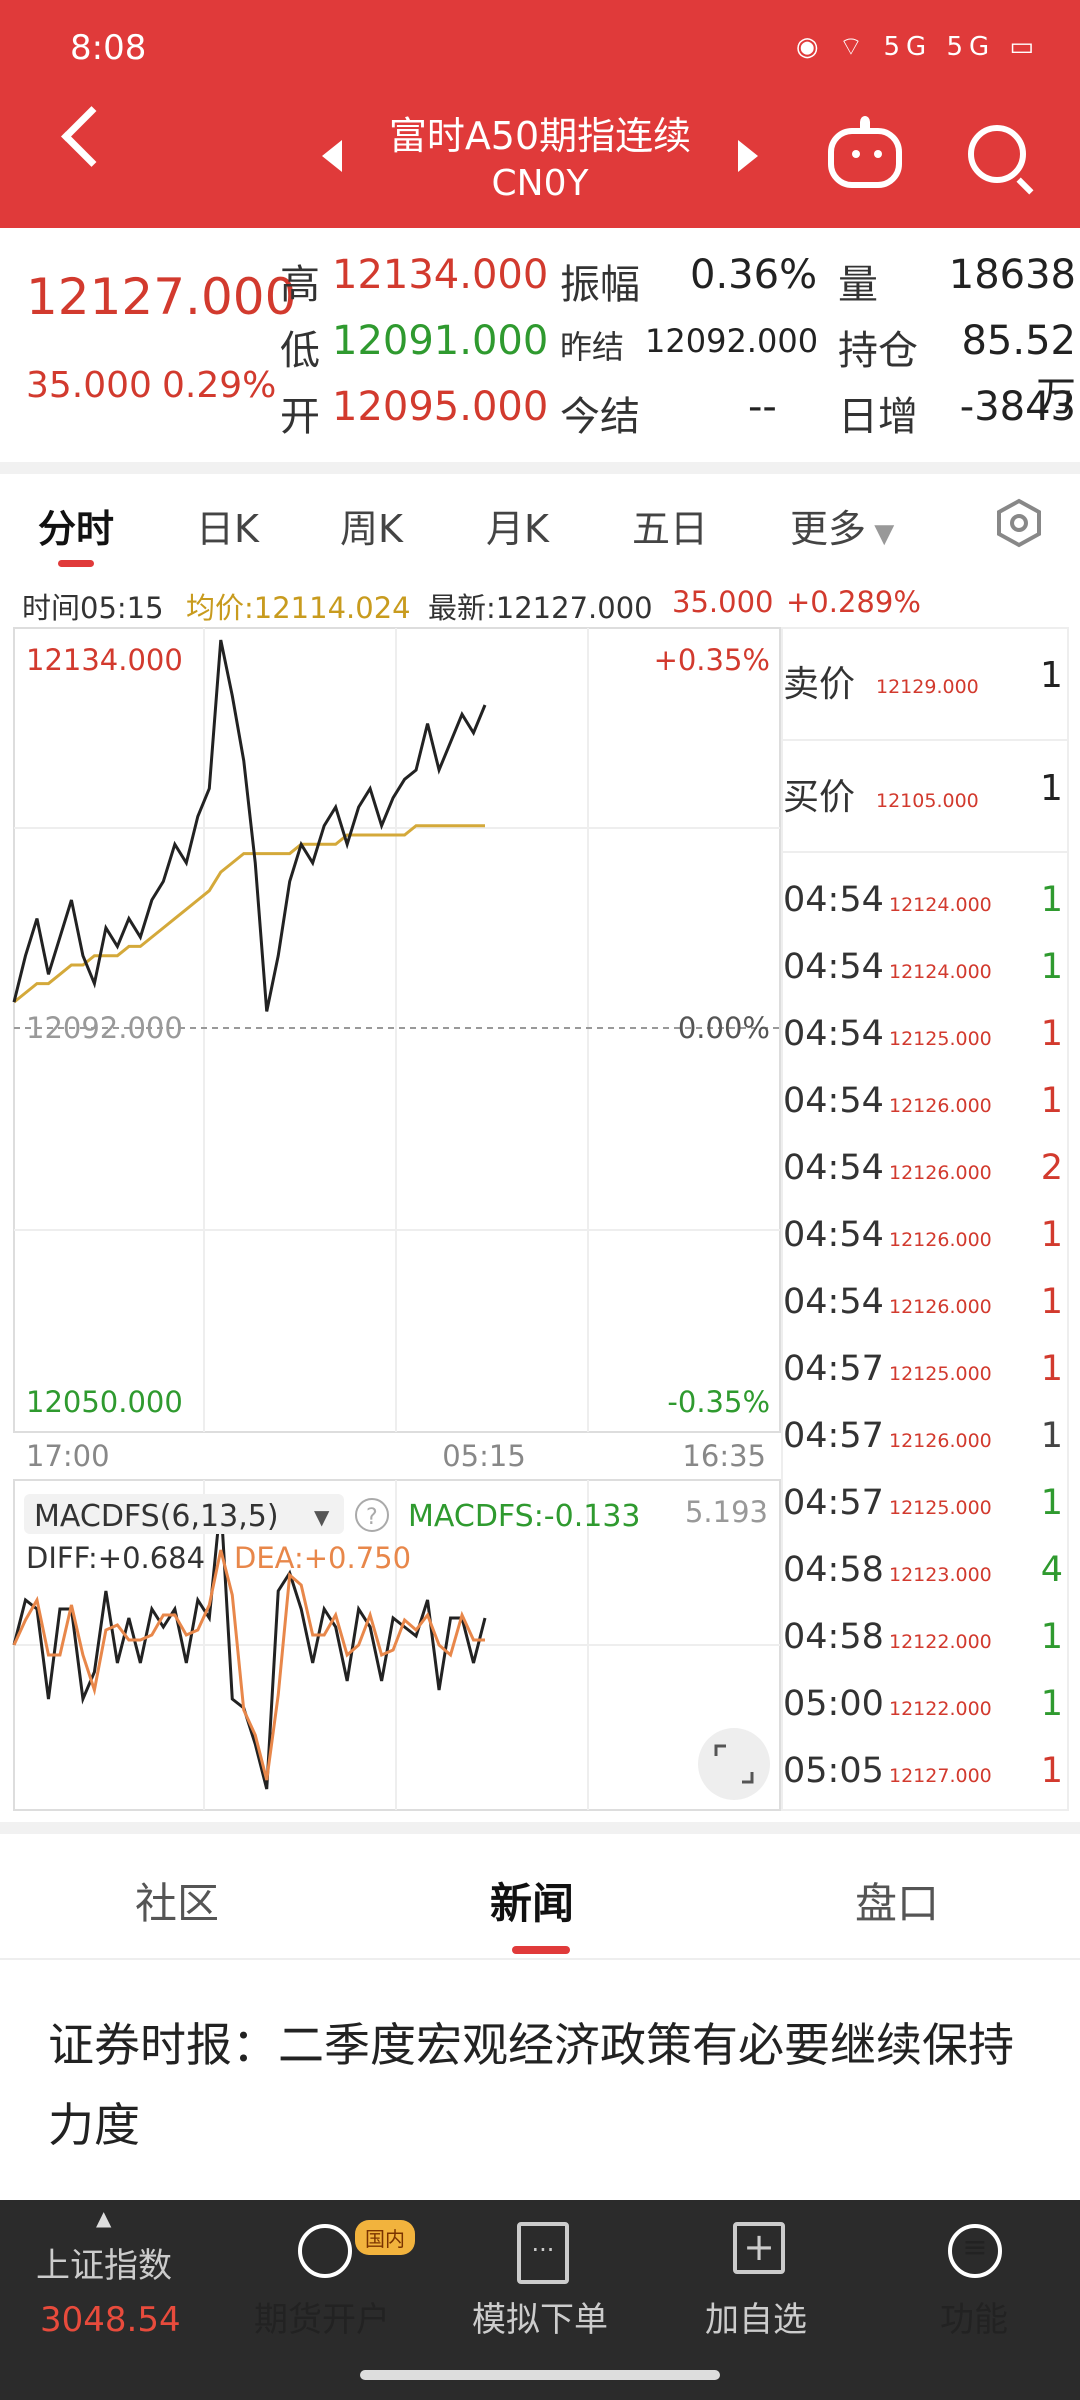 Image resolution: width=1080 pixels, height=2400 pixels. What do you see at coordinates (540, 2320) in the screenshot?
I see `nav-simulated-order: 模拟下单` at bounding box center [540, 2320].